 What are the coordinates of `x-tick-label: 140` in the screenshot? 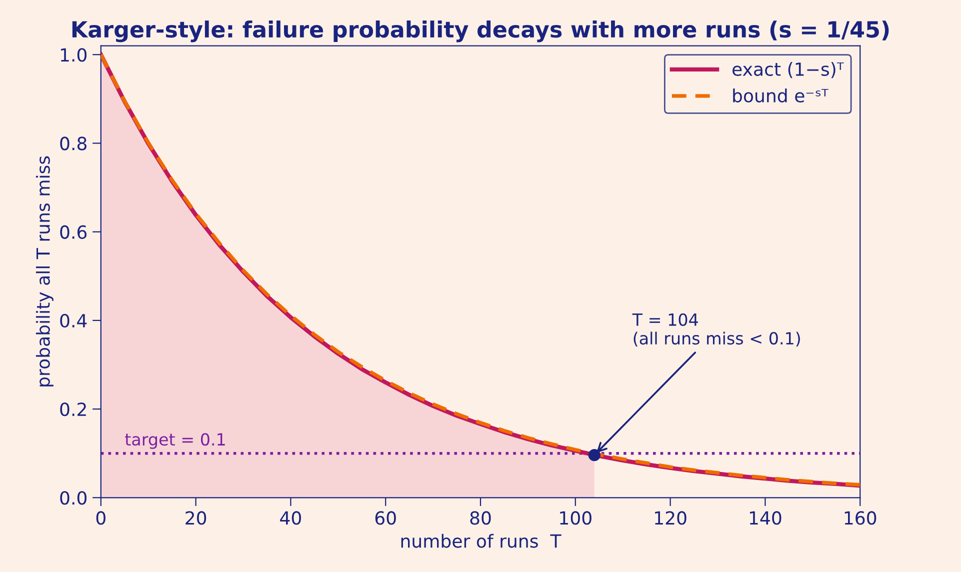 It's located at (766, 518).